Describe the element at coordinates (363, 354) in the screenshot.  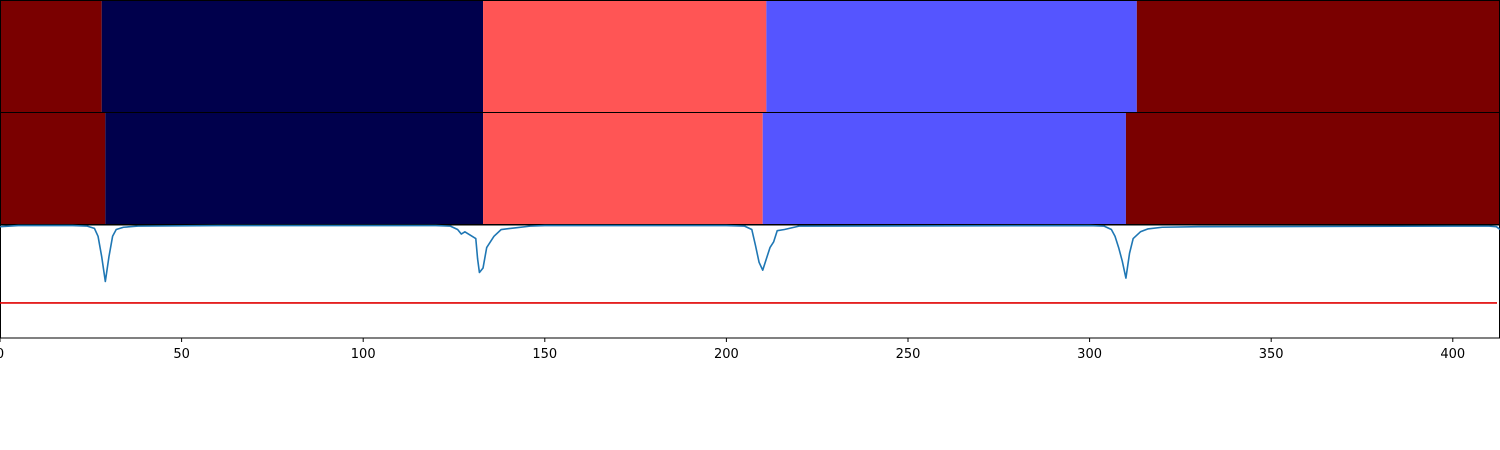
I see `x-tick-label: 100` at that location.